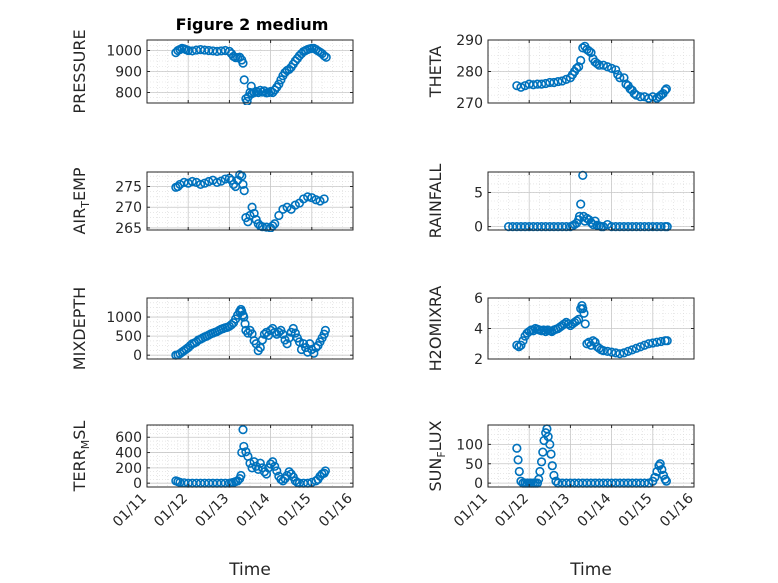 The image size is (778, 583). I want to click on y-axis-label: H2OMIXRA, so click(435, 329).